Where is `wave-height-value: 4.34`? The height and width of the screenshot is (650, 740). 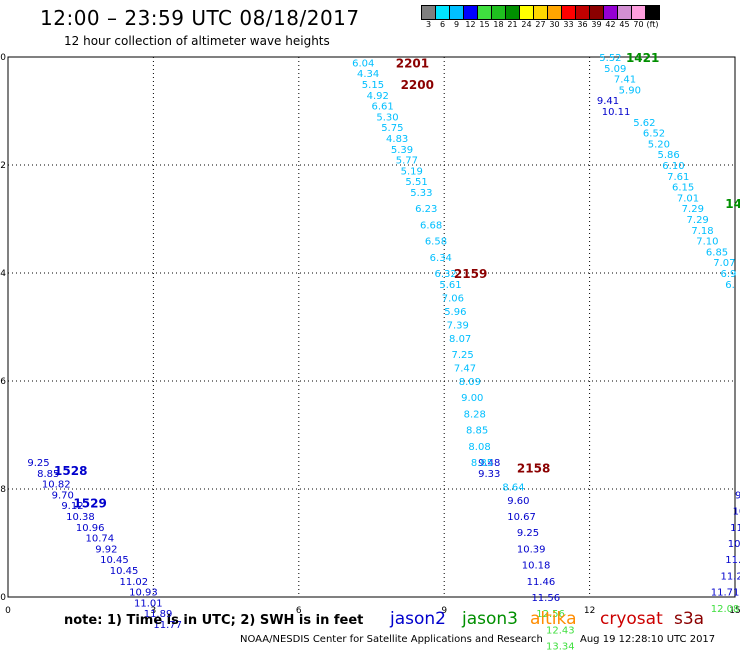 wave-height-value: 4.34 is located at coordinates (368, 74).